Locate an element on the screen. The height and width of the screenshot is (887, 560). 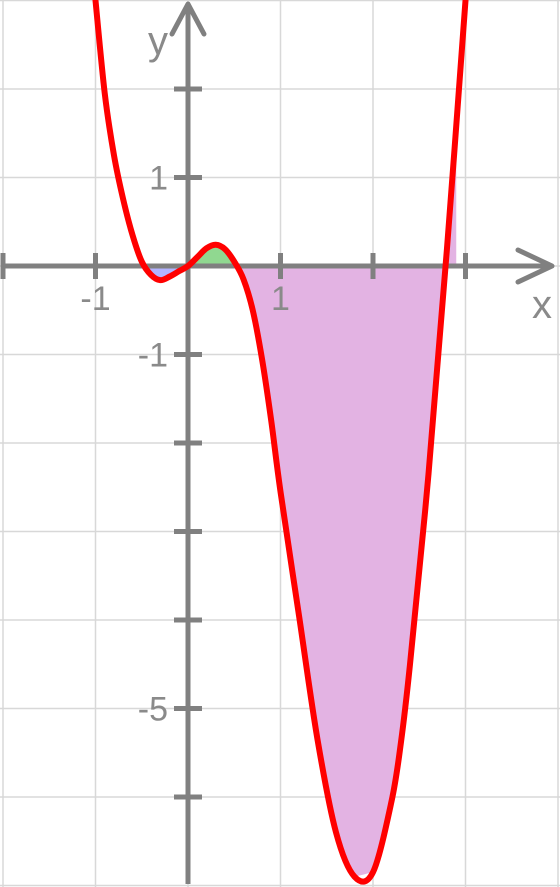
x-tick-label: 1 is located at coordinates (280, 299).